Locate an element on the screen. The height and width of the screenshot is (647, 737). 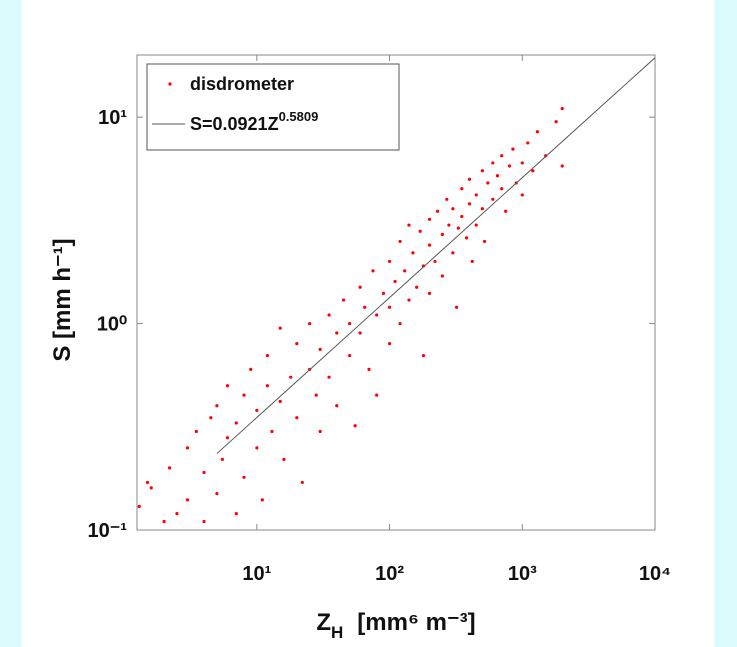
legend: disdrometer S=0.0921Z0.5809 is located at coordinates (273, 107).